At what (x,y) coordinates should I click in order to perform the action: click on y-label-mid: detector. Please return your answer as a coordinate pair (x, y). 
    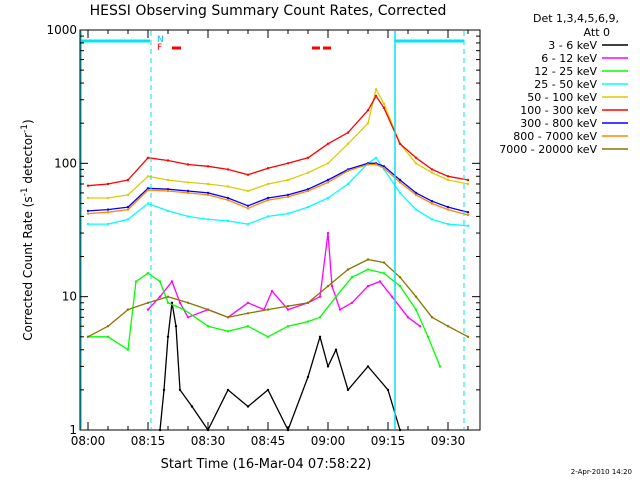
    Looking at the image, I should click on (28, 160).